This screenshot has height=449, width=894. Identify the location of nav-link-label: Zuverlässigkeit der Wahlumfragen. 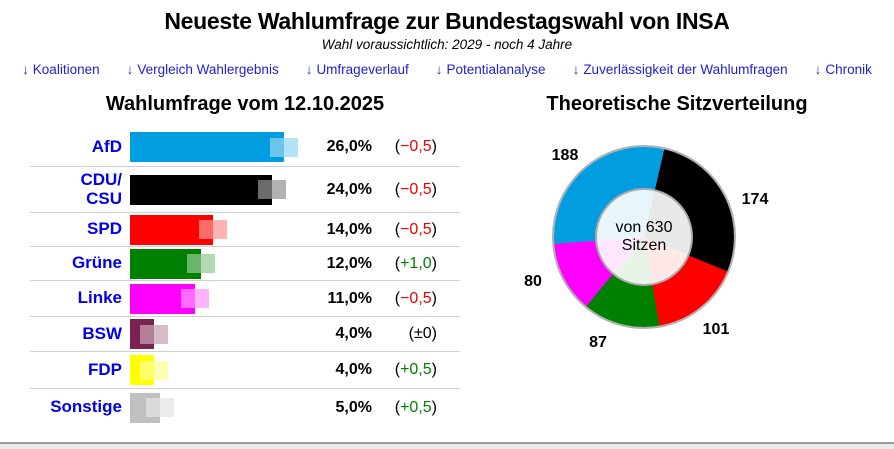
(685, 69).